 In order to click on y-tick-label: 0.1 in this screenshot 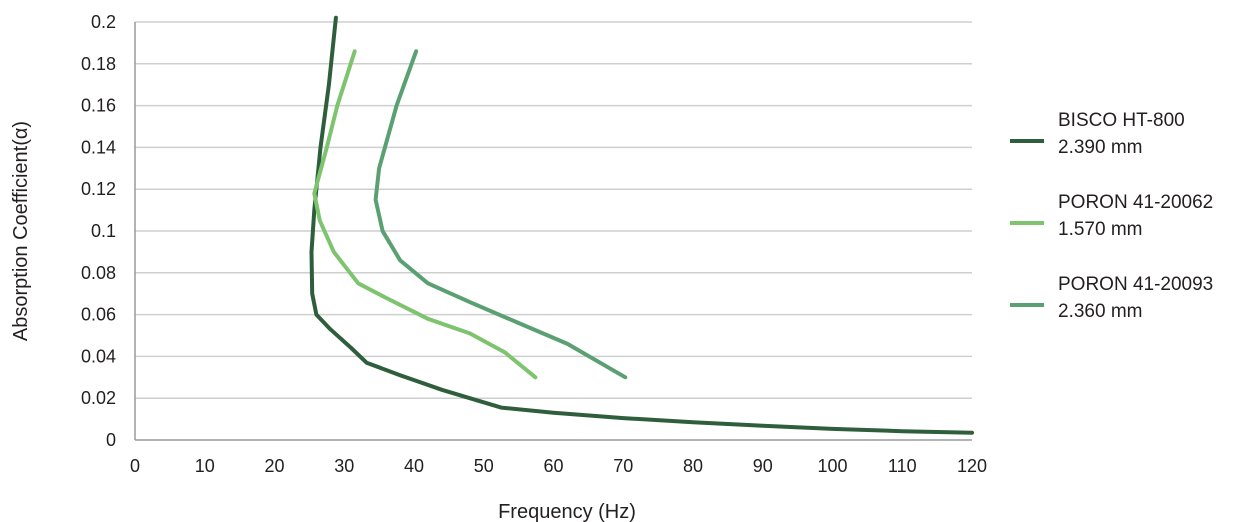, I will do `click(103, 231)`.